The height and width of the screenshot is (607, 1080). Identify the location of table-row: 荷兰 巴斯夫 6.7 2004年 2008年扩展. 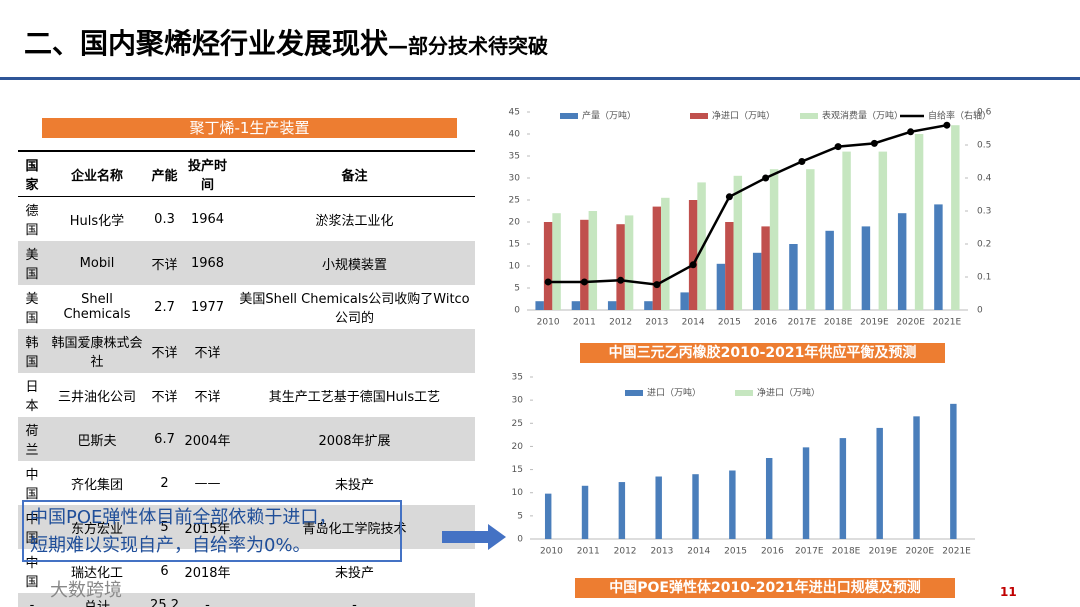
(246, 439).